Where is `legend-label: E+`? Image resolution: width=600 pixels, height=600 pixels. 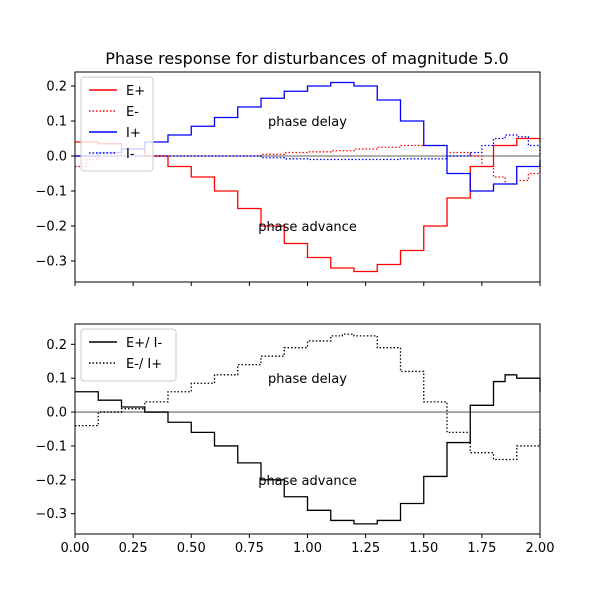
legend-label: E+ is located at coordinates (135, 91).